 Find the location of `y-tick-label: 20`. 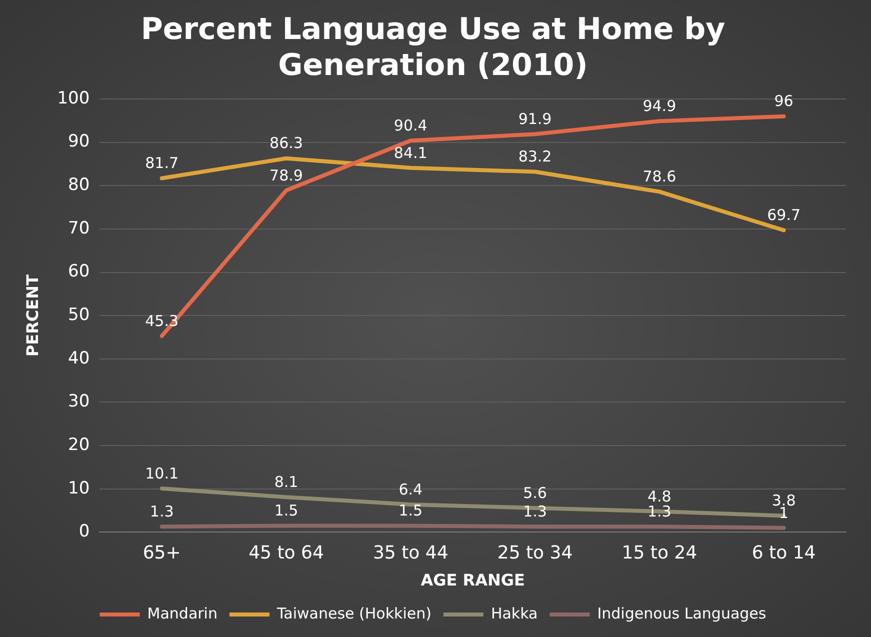

y-tick-label: 20 is located at coordinates (79, 444).